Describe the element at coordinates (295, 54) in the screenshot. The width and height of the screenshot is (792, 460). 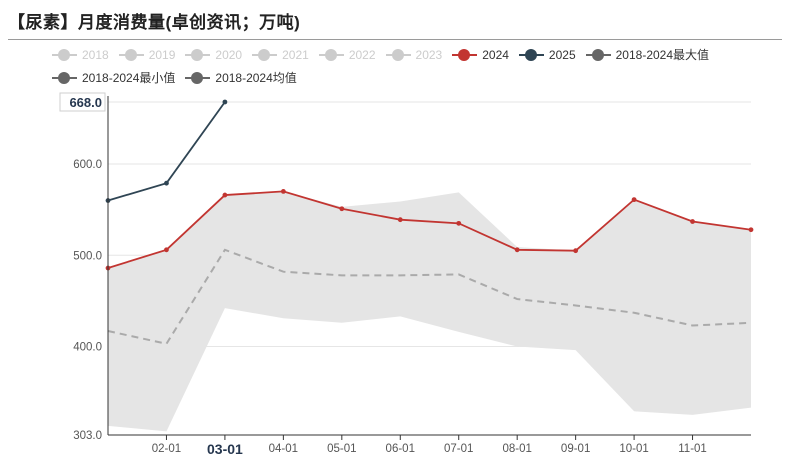
I see `legend-label: 2021` at that location.